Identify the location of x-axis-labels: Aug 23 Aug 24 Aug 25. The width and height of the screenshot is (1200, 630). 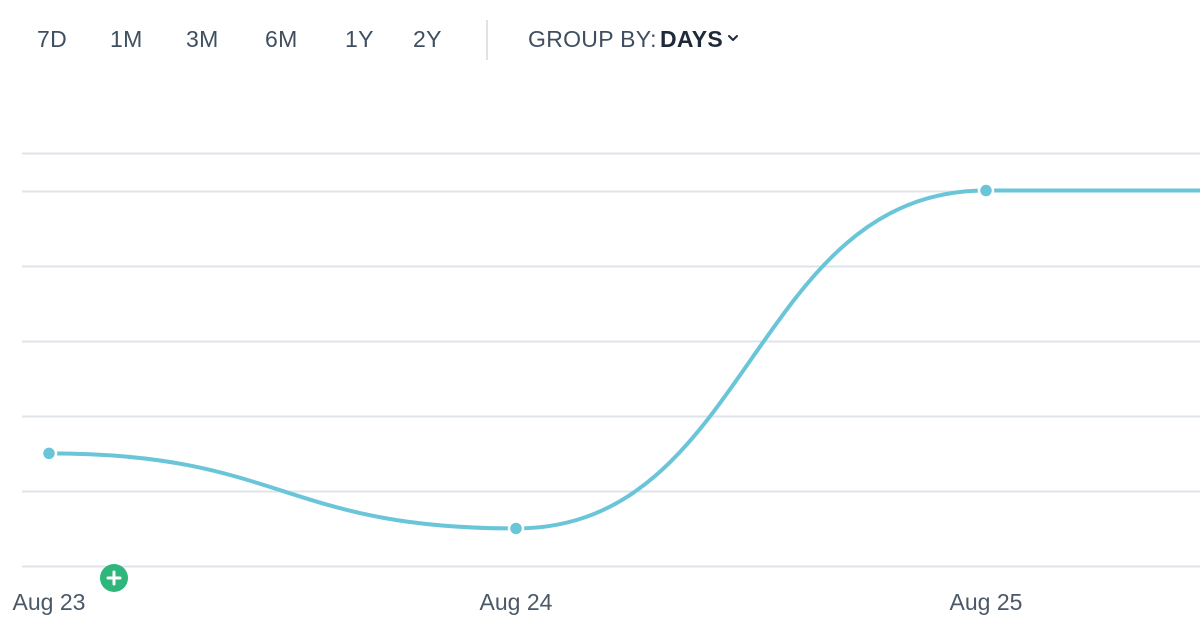
(518, 602).